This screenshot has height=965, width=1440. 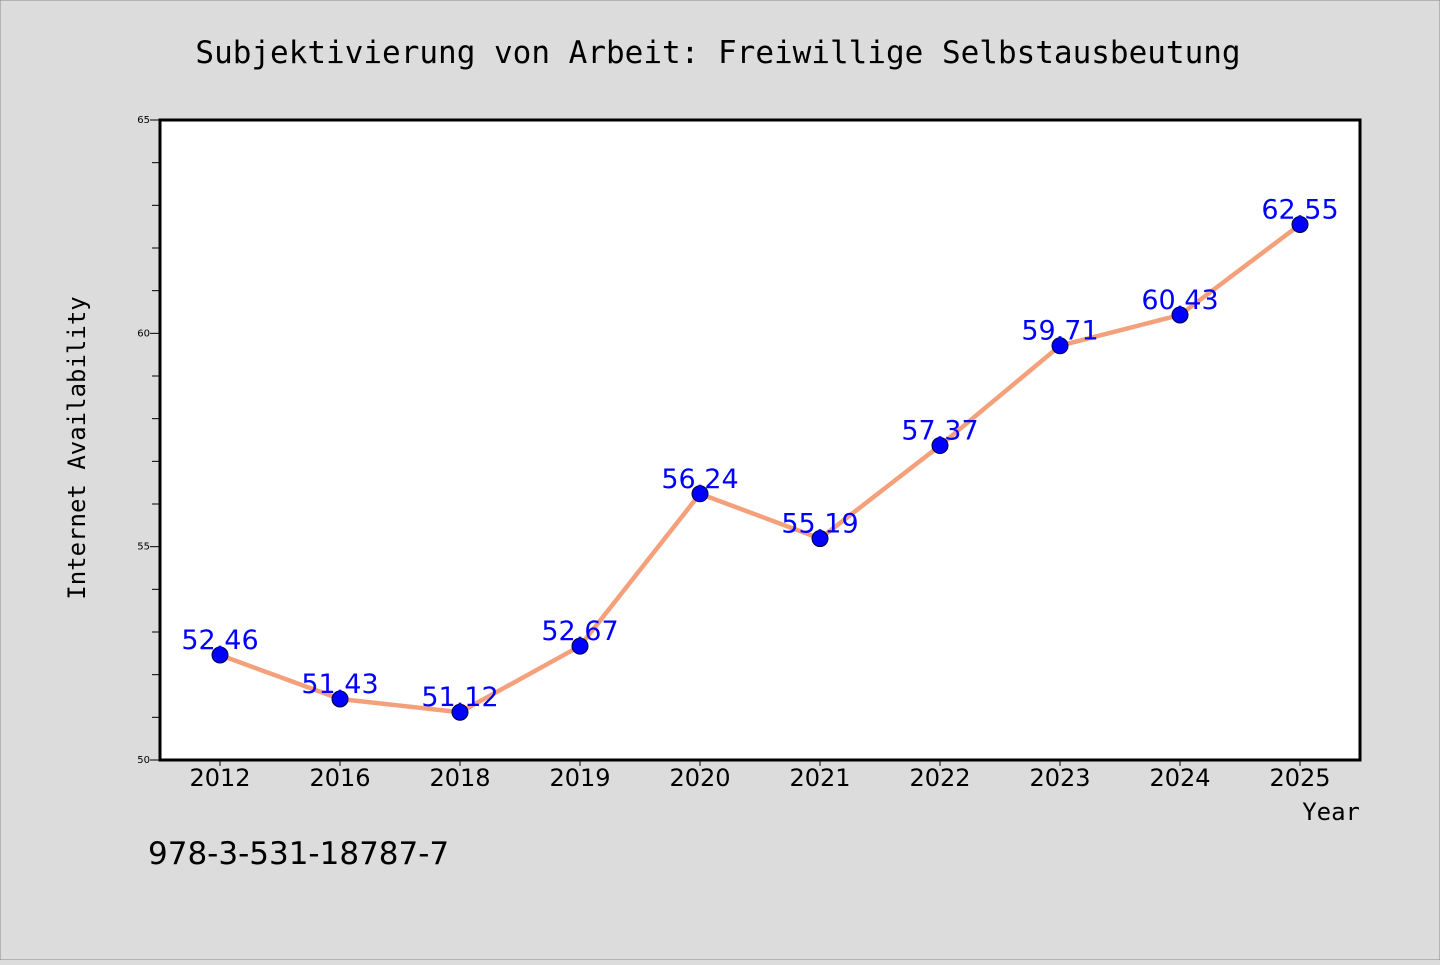 I want to click on x-tick-label: 2022, so click(x=939, y=778).